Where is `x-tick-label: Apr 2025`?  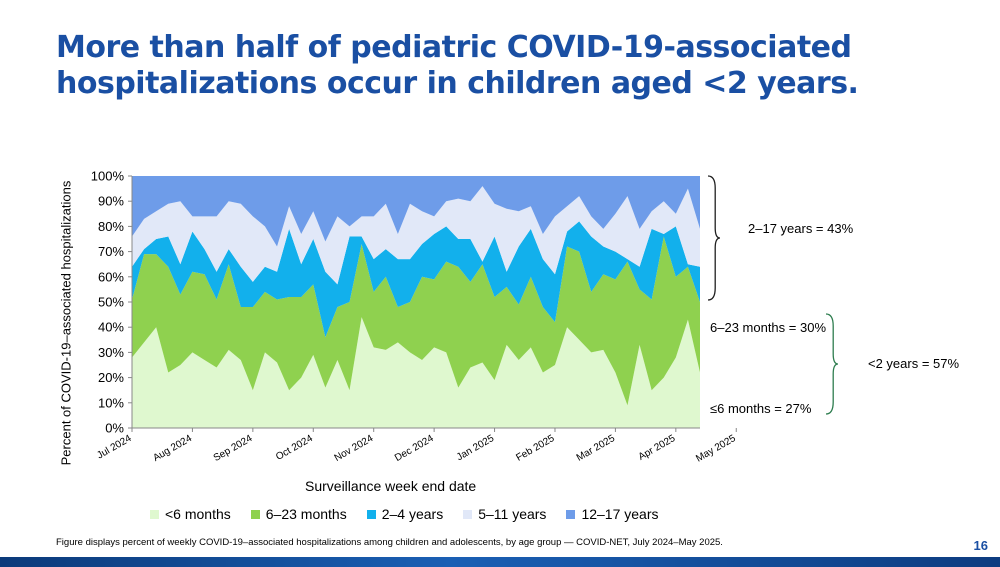 x-tick-label: Apr 2025 is located at coordinates (657, 448).